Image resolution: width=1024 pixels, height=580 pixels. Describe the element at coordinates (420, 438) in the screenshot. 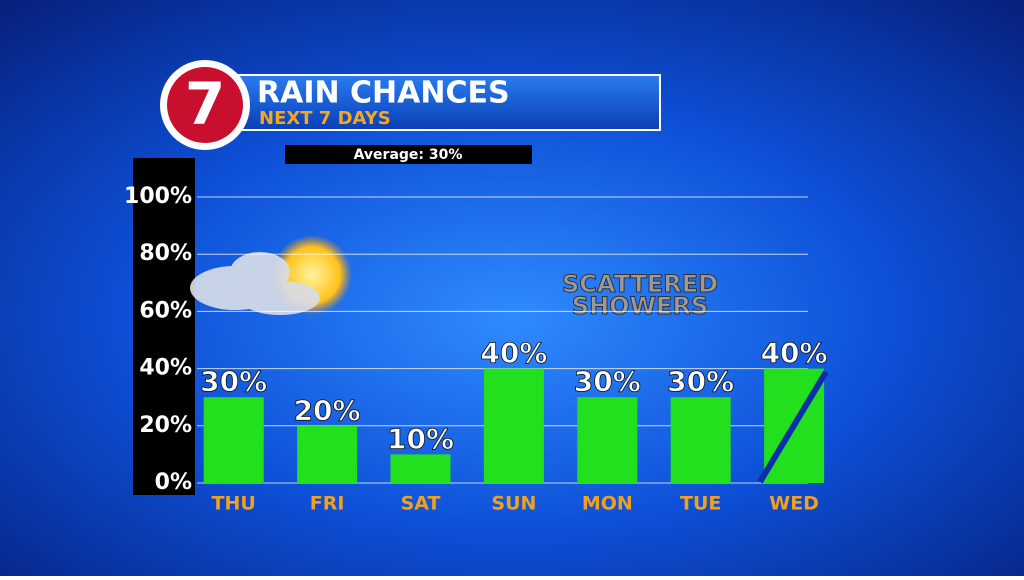

I see `value-label: 10%` at that location.